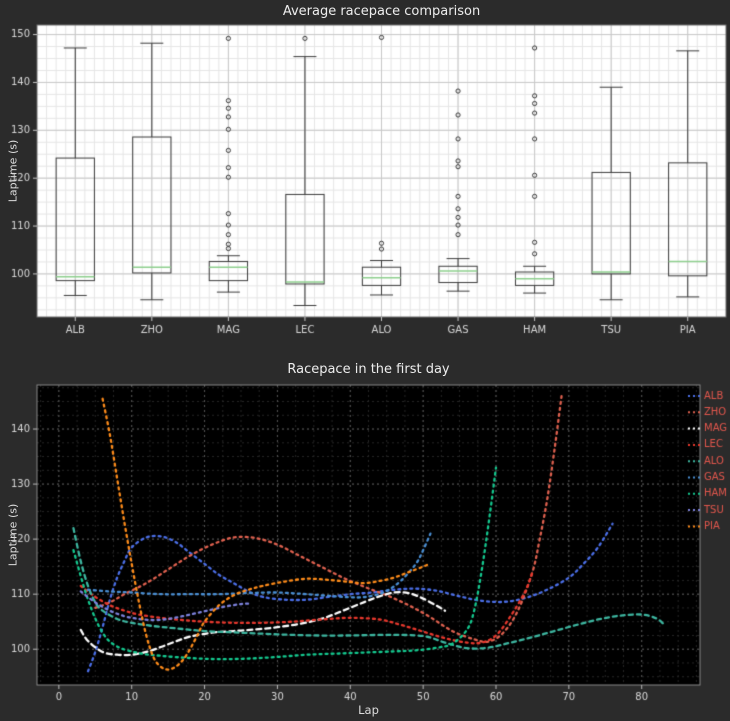  Describe the element at coordinates (368, 710) in the screenshot. I see `racepace-xlabel: Lap` at that location.